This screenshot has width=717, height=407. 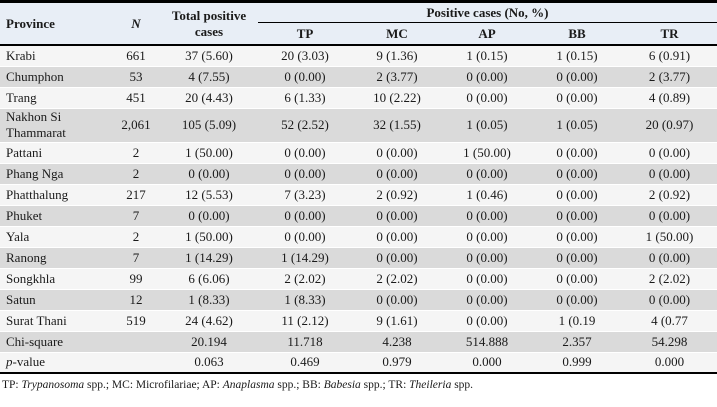 What do you see at coordinates (397, 362) in the screenshot?
I see `cell-mc: 0.979` at bounding box center [397, 362].